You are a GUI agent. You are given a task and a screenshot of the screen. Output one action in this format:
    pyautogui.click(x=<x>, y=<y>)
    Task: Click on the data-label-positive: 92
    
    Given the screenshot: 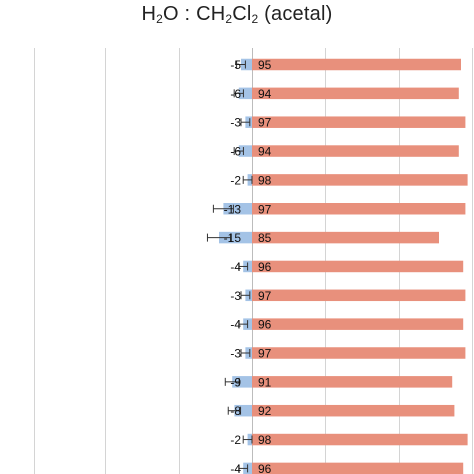 What is the action you would take?
    pyautogui.click(x=265, y=411)
    